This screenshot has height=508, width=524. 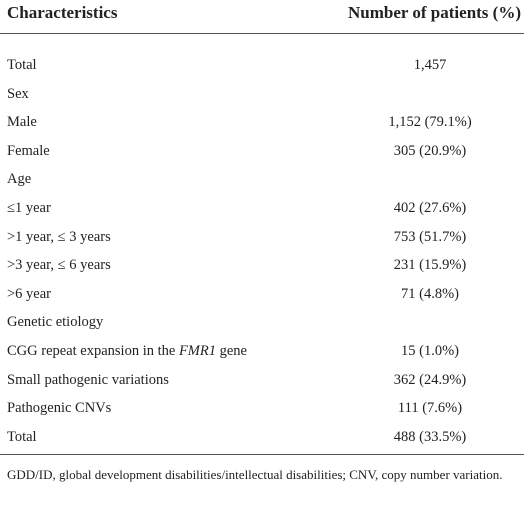 What do you see at coordinates (430, 65) in the screenshot?
I see `row-value: 1,457` at bounding box center [430, 65].